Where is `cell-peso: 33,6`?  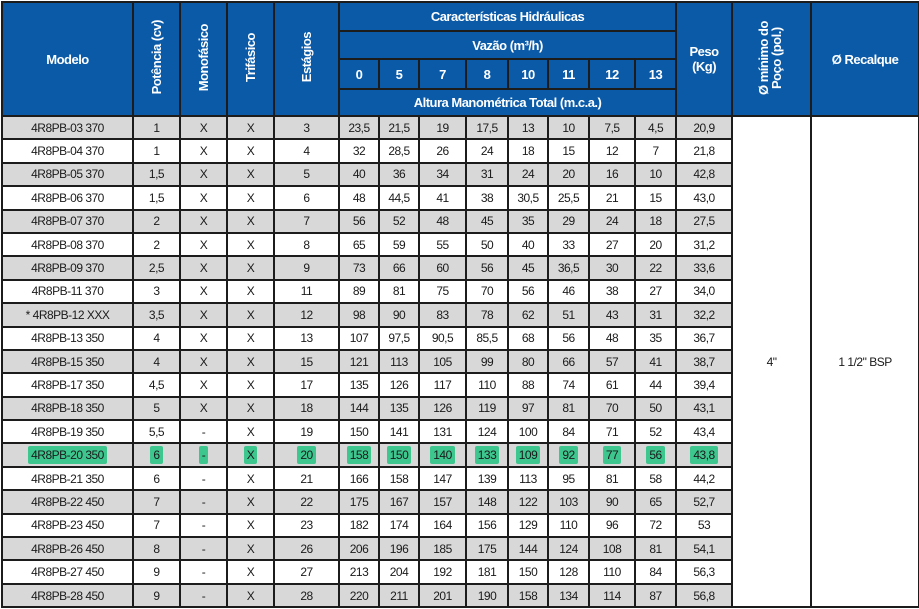 cell-peso: 33,6 is located at coordinates (704, 268).